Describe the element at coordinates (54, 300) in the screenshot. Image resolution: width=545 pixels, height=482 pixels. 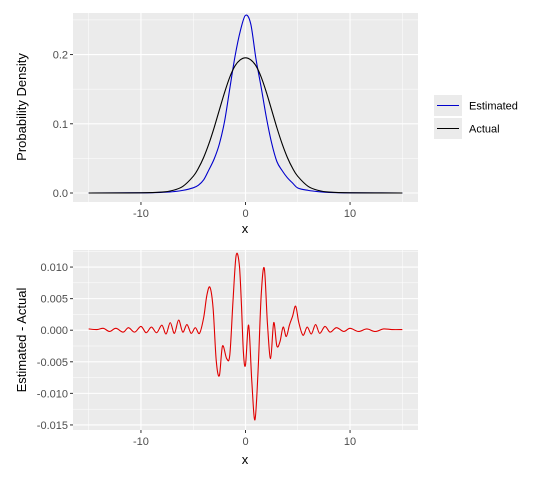
I see `difference-y-tick-label: 0.005` at that location.